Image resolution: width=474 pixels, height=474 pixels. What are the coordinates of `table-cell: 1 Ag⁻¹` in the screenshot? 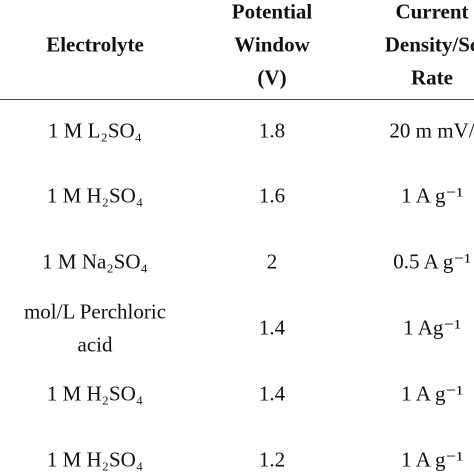 It's located at (432, 327).